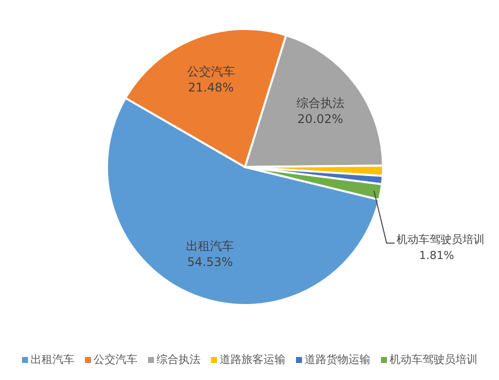 The width and height of the screenshot is (499, 380). I want to click on data-label: 54.53%, so click(210, 262).